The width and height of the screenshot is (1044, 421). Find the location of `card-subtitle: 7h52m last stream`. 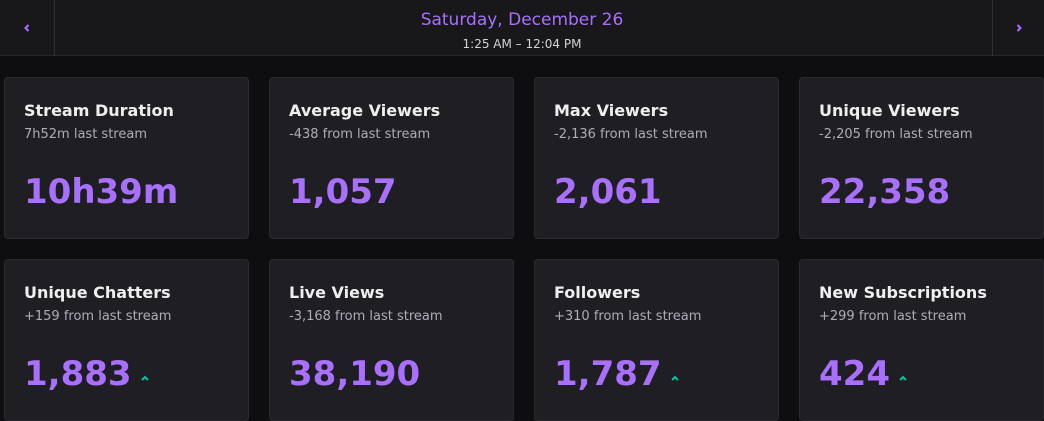

card-subtitle: 7h52m last stream is located at coordinates (85, 134).